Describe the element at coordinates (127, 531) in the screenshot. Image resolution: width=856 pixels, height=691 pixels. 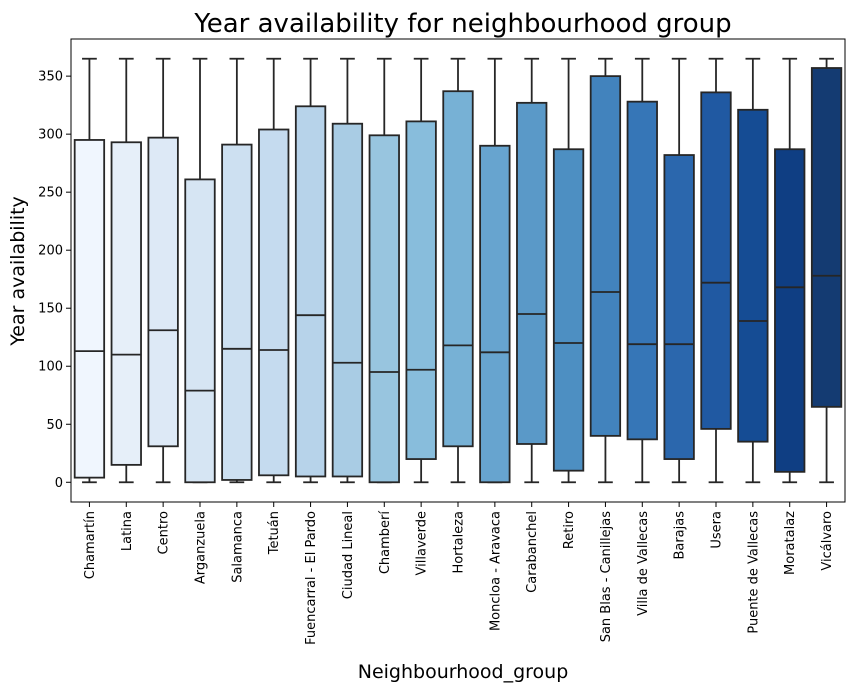
I see `x-tick-label: Latina` at that location.